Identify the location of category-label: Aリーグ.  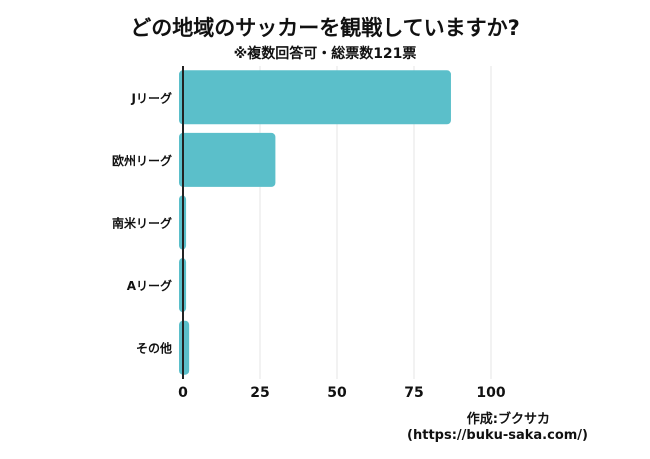
(149, 285).